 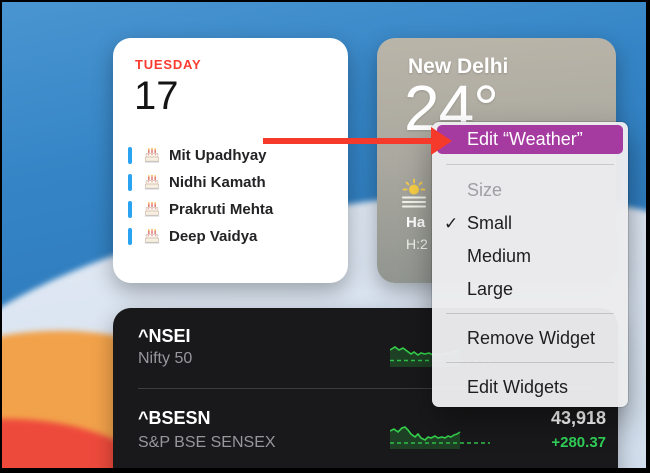 I want to click on menu-item-label: Medium, so click(x=499, y=256).